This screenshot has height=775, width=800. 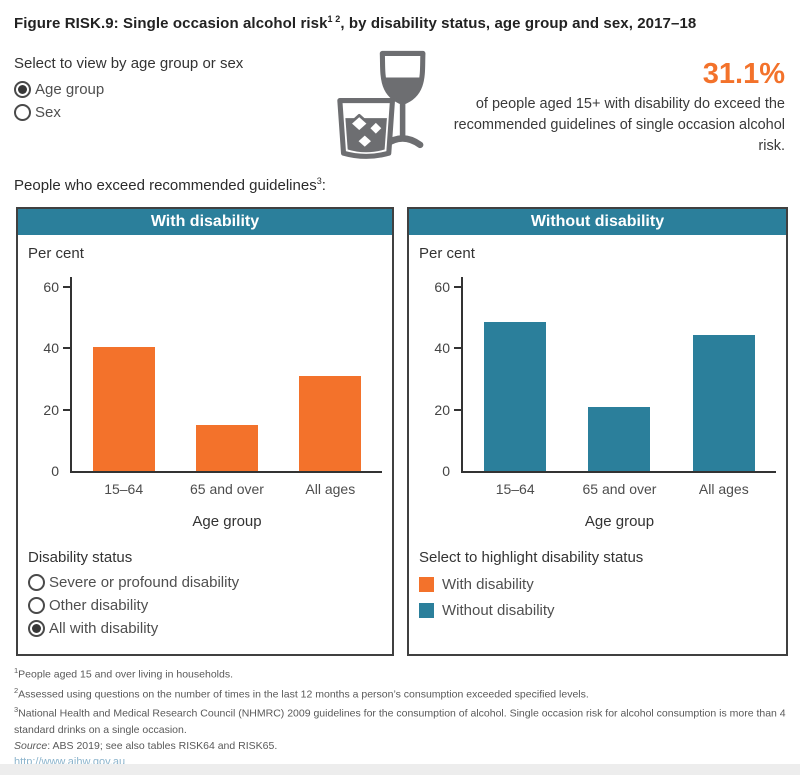 I want to click on title-superscript: 1 2, so click(x=334, y=19).